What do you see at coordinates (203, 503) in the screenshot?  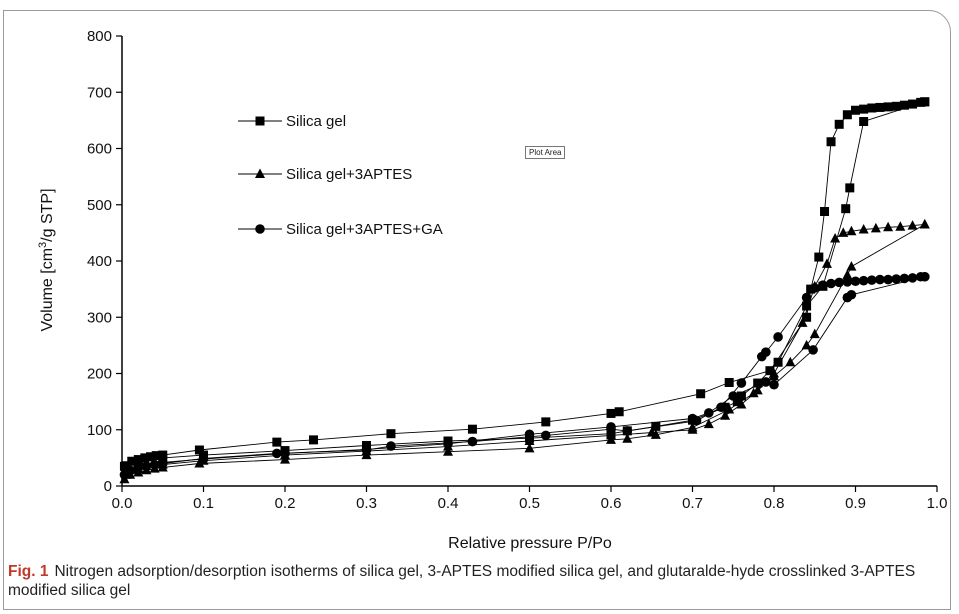 I see `x-tick-label: 0.1` at bounding box center [203, 503].